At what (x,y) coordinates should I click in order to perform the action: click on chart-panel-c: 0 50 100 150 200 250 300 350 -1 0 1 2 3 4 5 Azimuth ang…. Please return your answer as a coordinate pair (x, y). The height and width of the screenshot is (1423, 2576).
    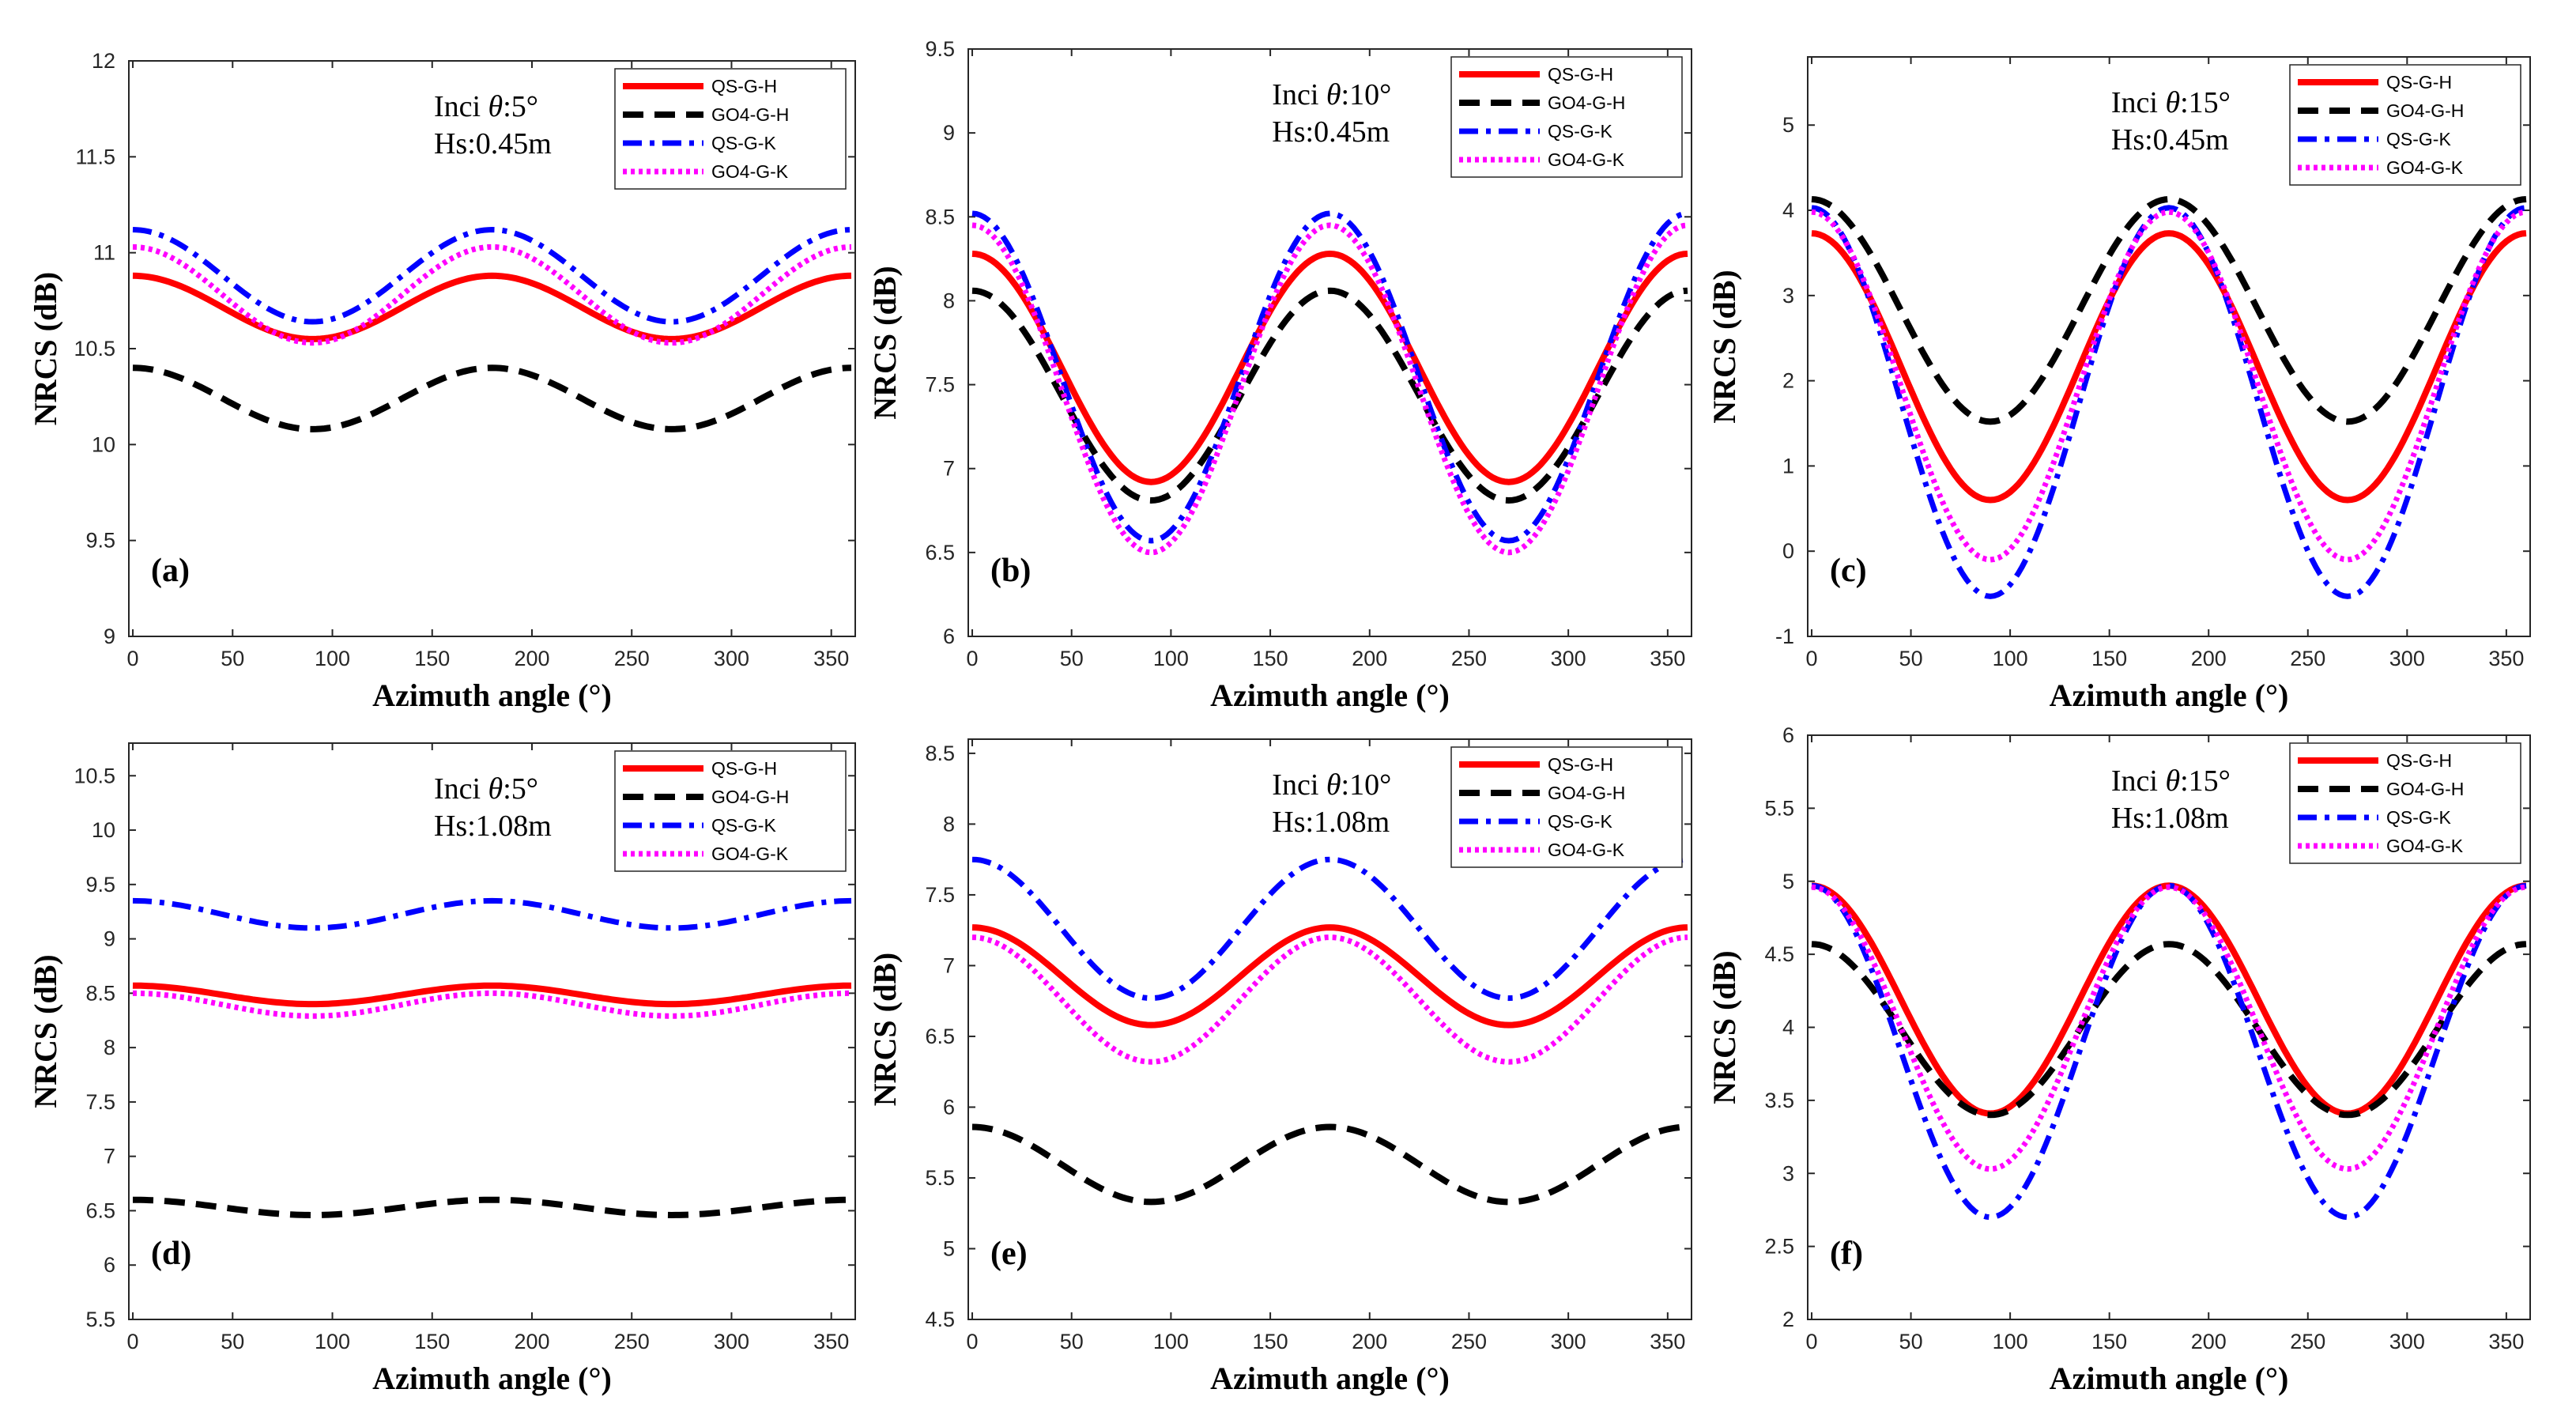
    Looking at the image, I should click on (2119, 385).